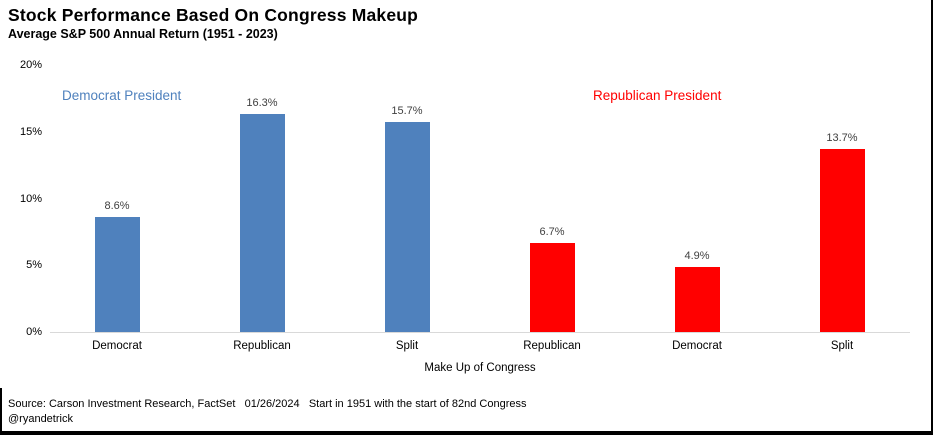 The image size is (933, 435). I want to click on bar-value-label: 8.6%, so click(117, 206).